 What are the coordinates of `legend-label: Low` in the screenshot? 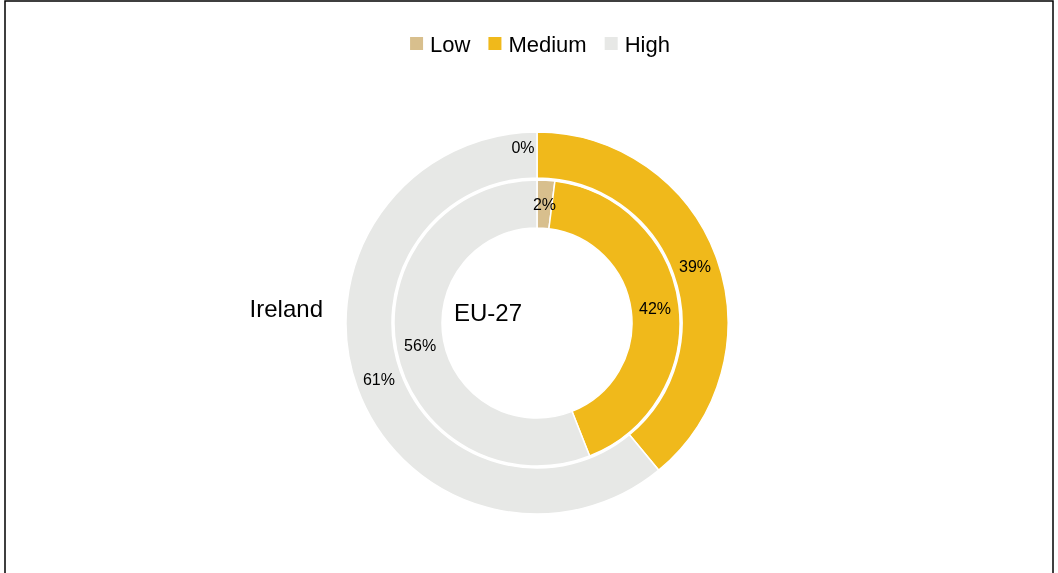 It's located at (450, 44).